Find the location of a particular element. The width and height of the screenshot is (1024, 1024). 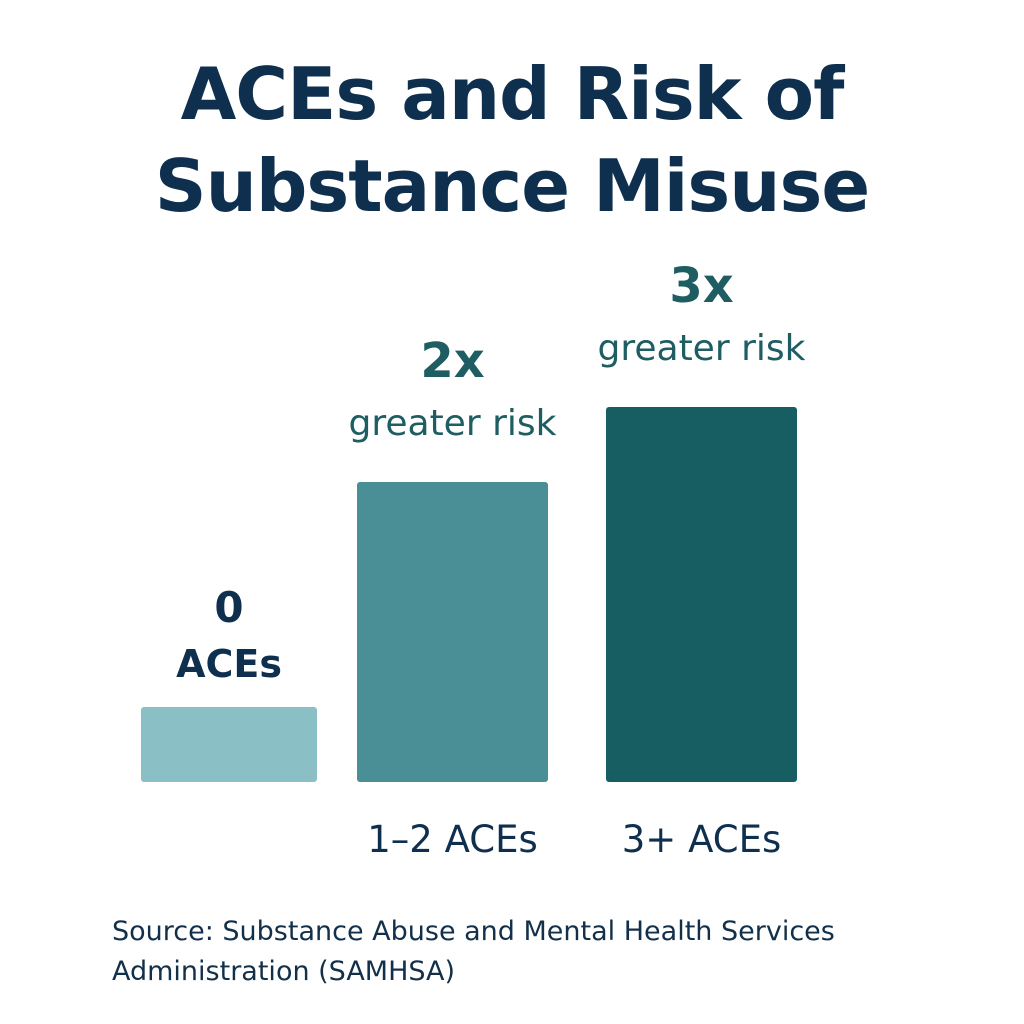

category-label-3: 3+ ACEs is located at coordinates (701, 839).